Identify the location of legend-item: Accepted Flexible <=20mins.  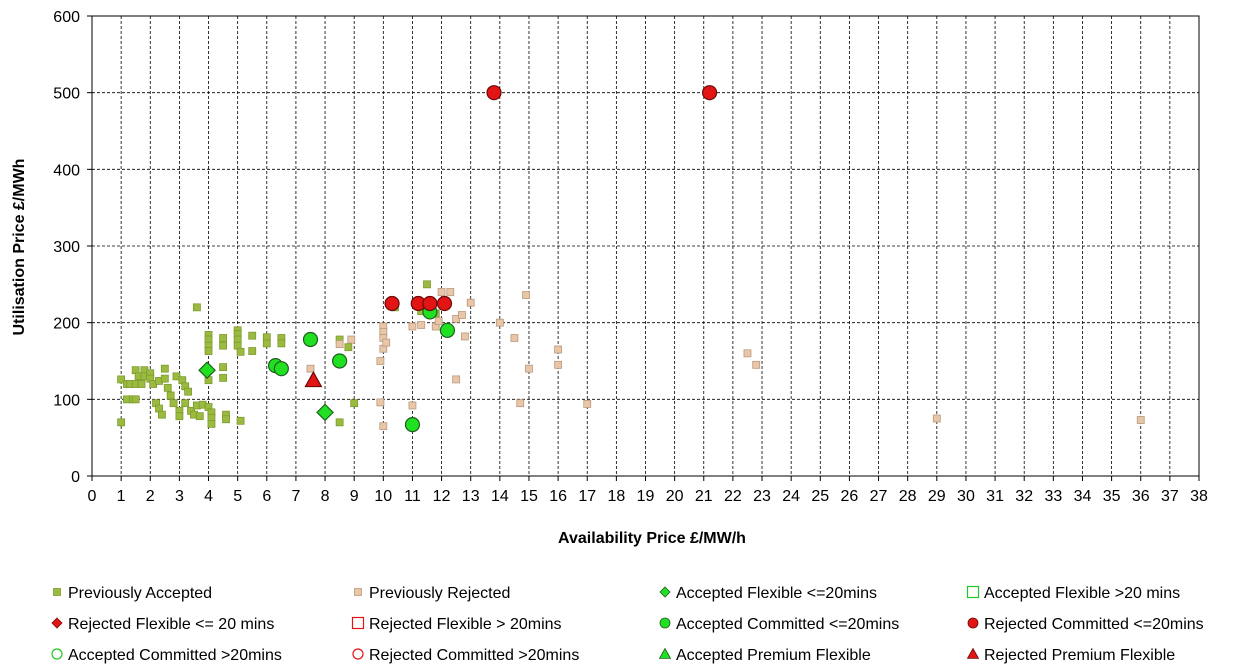
(768, 593).